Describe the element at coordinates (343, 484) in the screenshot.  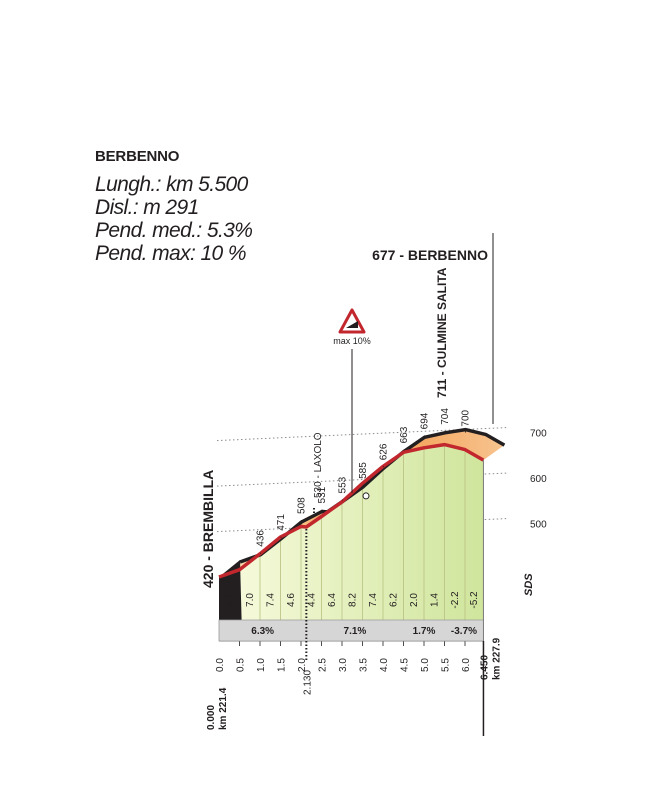
I see `altitude-label: 553` at that location.